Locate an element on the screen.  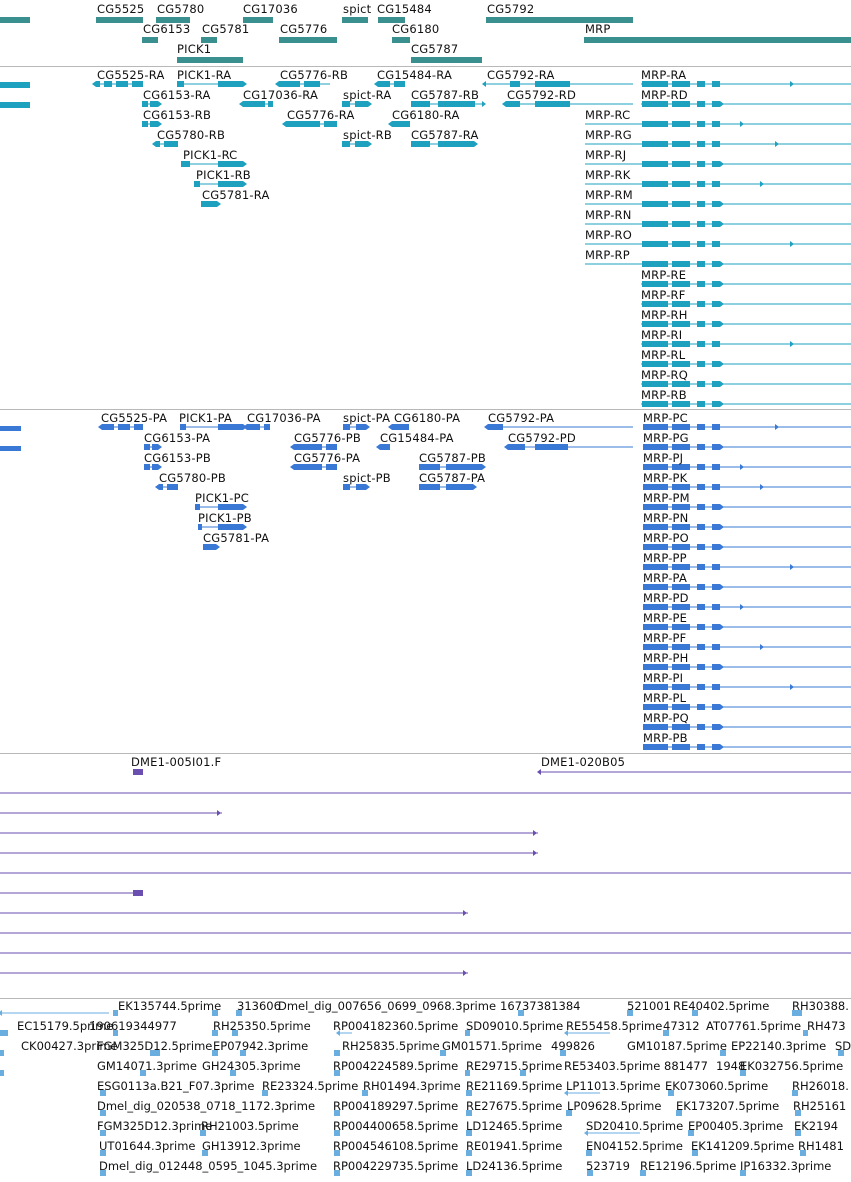
protein-cg6153-pa-exon is located at coordinates (147, 447).